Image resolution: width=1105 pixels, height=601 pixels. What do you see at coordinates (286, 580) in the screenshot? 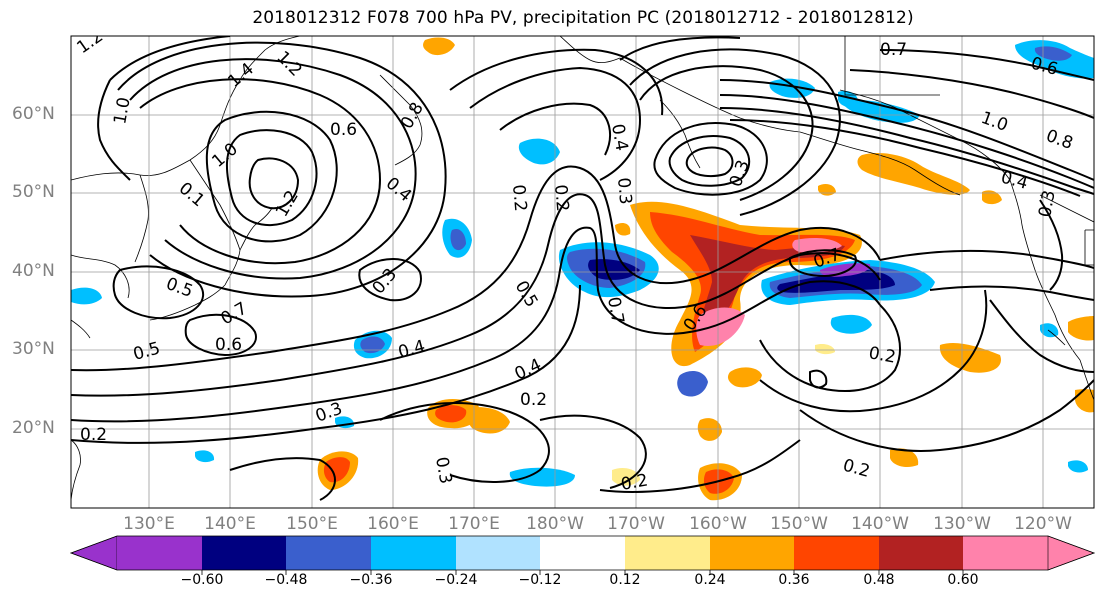
I see `colorbar-tick-label: −0.48` at bounding box center [286, 580].